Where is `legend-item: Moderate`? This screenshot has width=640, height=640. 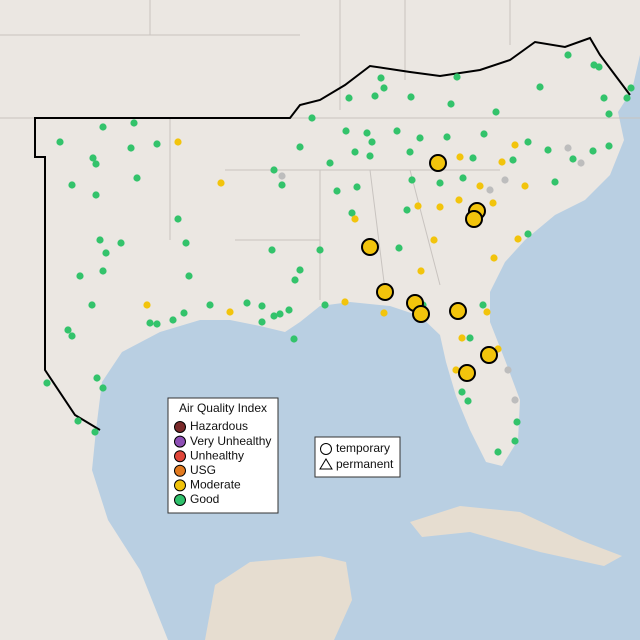 legend-item: Moderate is located at coordinates (215, 485).